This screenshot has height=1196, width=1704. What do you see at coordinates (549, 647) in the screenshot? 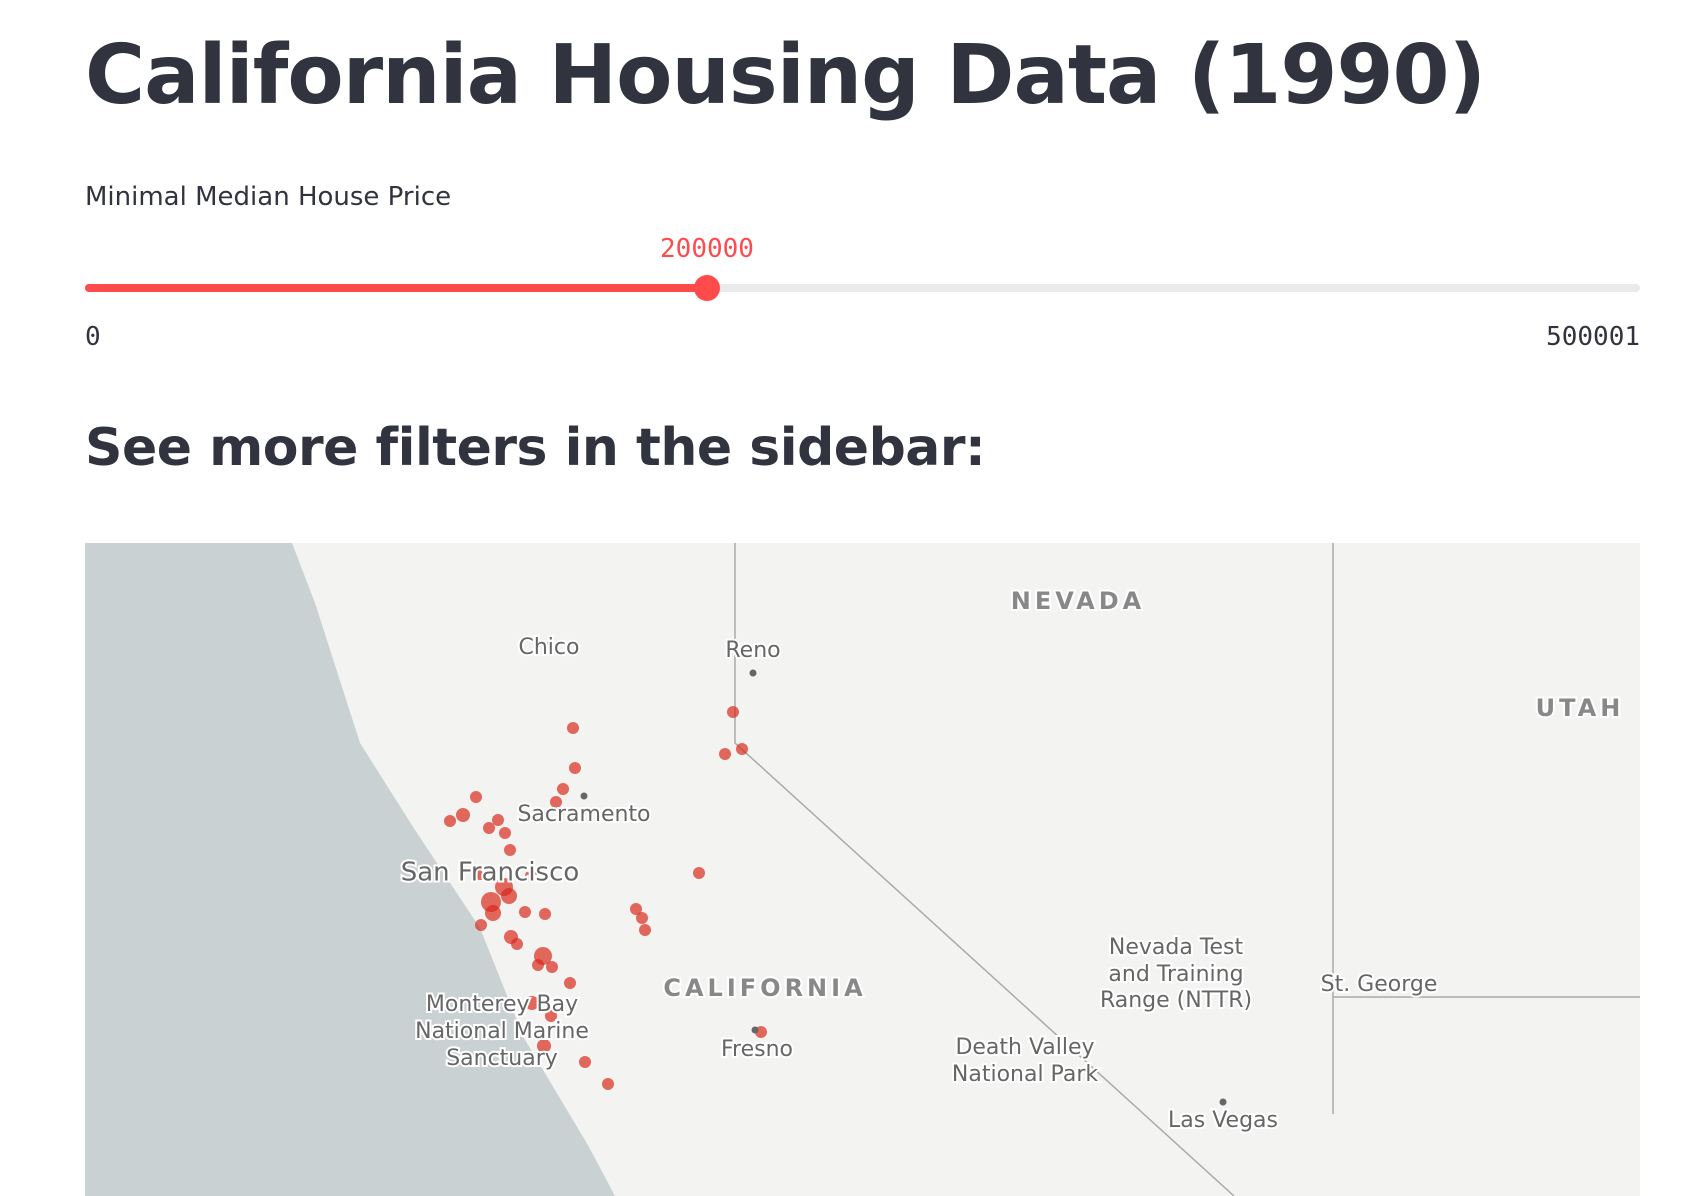
I see `map-label: Chico` at bounding box center [549, 647].